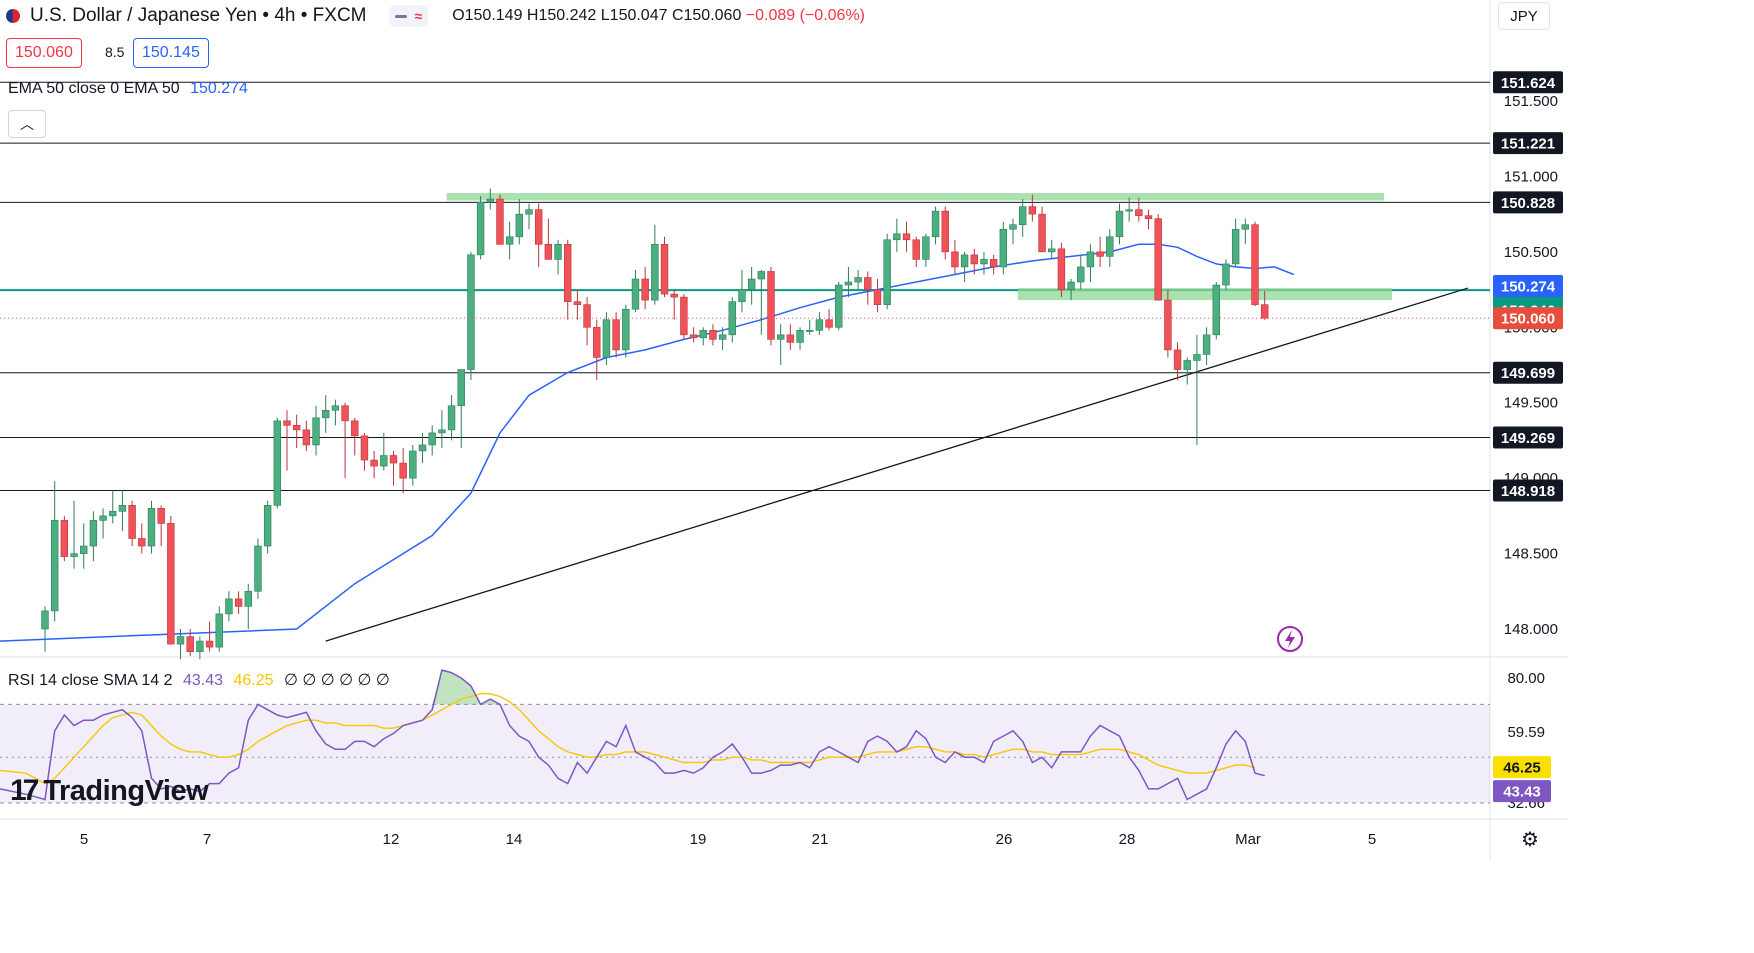  What do you see at coordinates (1290, 639) in the screenshot?
I see `flash-icon` at bounding box center [1290, 639].